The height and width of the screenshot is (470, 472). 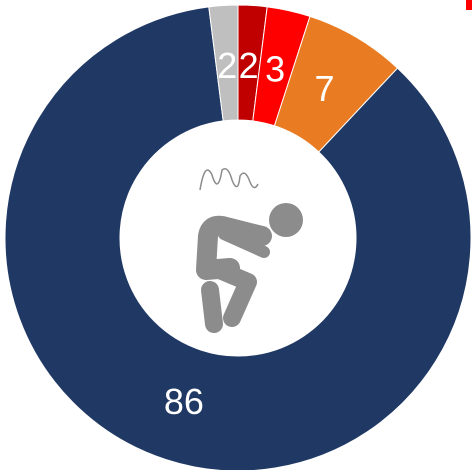 What do you see at coordinates (184, 401) in the screenshot?
I see `data-label: 86` at bounding box center [184, 401].